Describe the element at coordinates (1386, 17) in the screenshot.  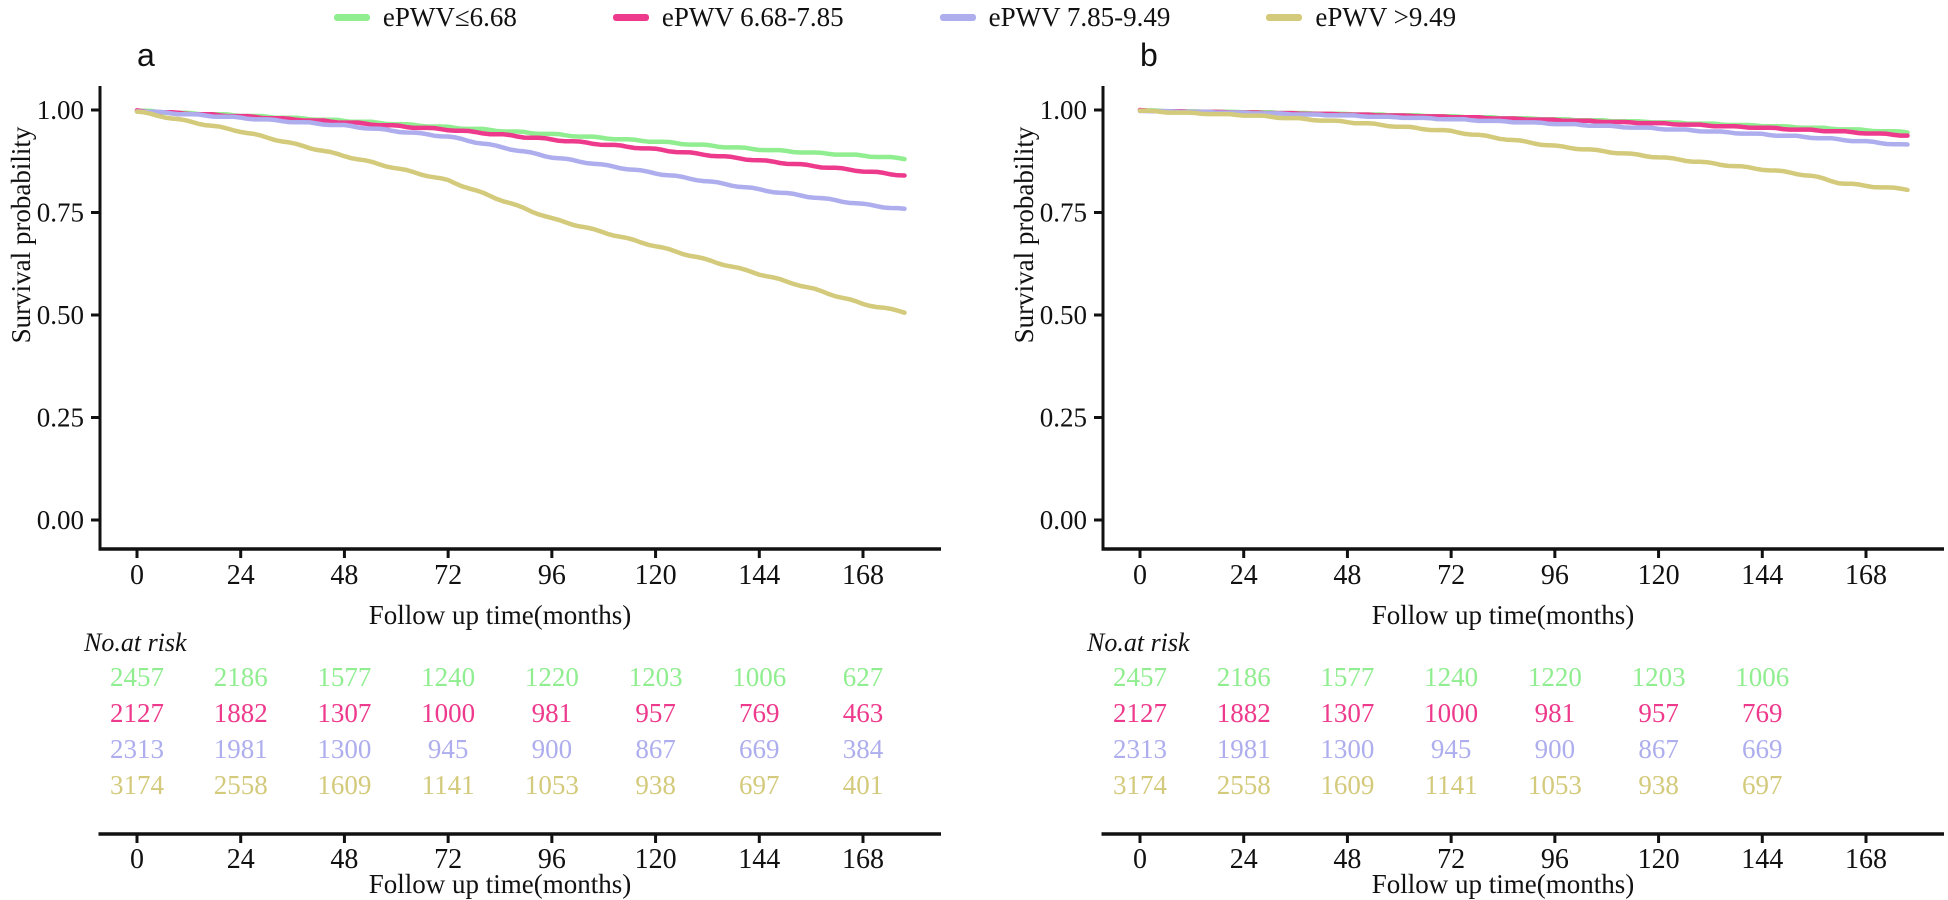
I see `legend-label: ePWV >9.49` at that location.